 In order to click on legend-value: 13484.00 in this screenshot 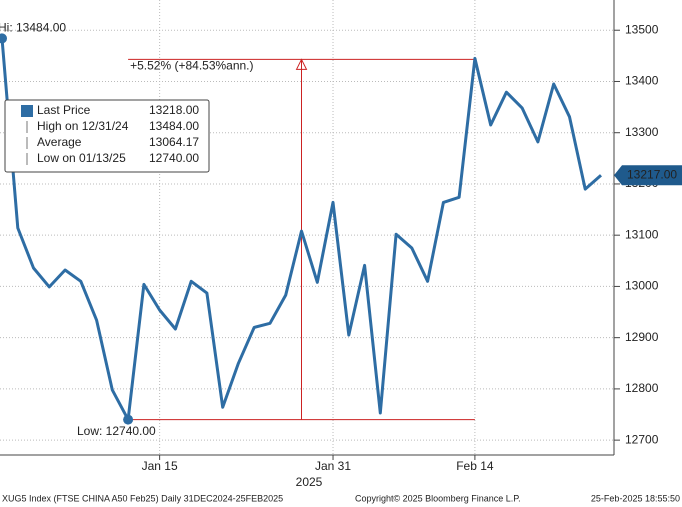, I will do `click(174, 126)`.